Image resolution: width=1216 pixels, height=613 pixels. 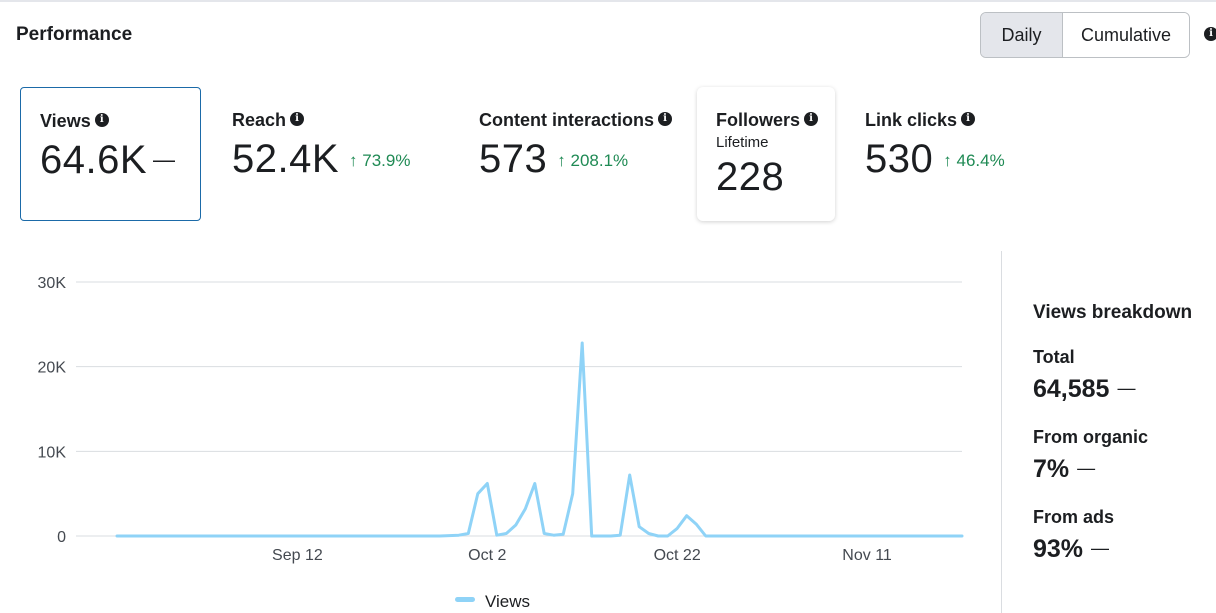 I want to click on panel-divider, so click(x=1001, y=432).